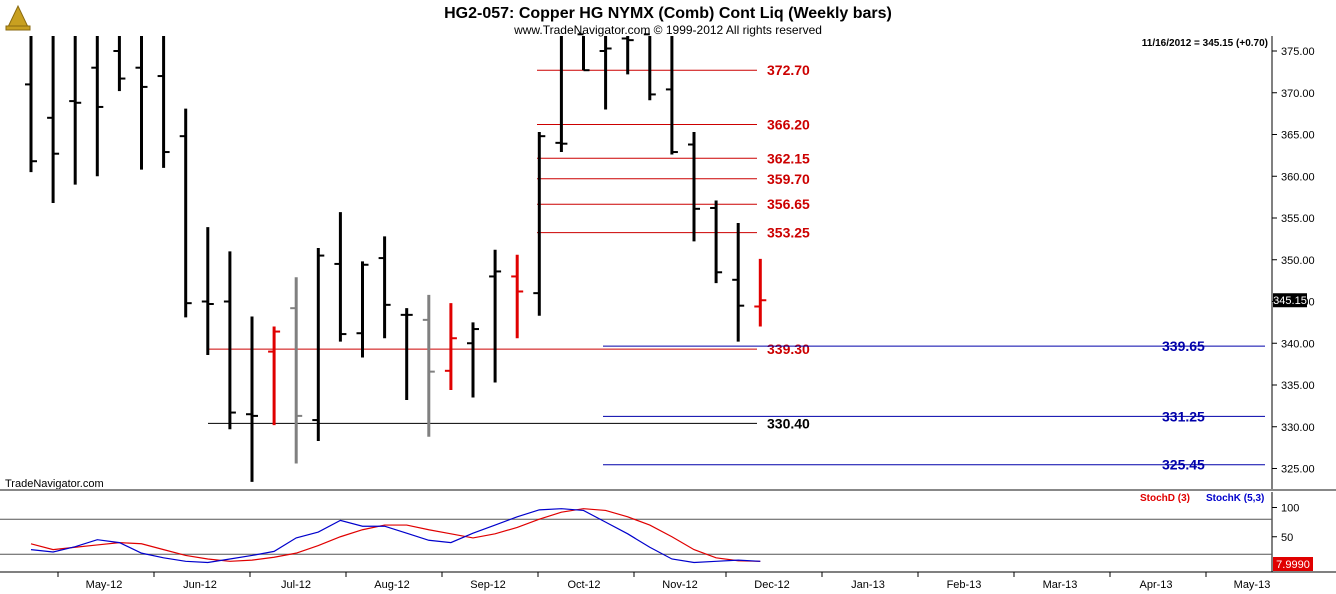  I want to click on stoch-reference-lines, so click(636, 536).